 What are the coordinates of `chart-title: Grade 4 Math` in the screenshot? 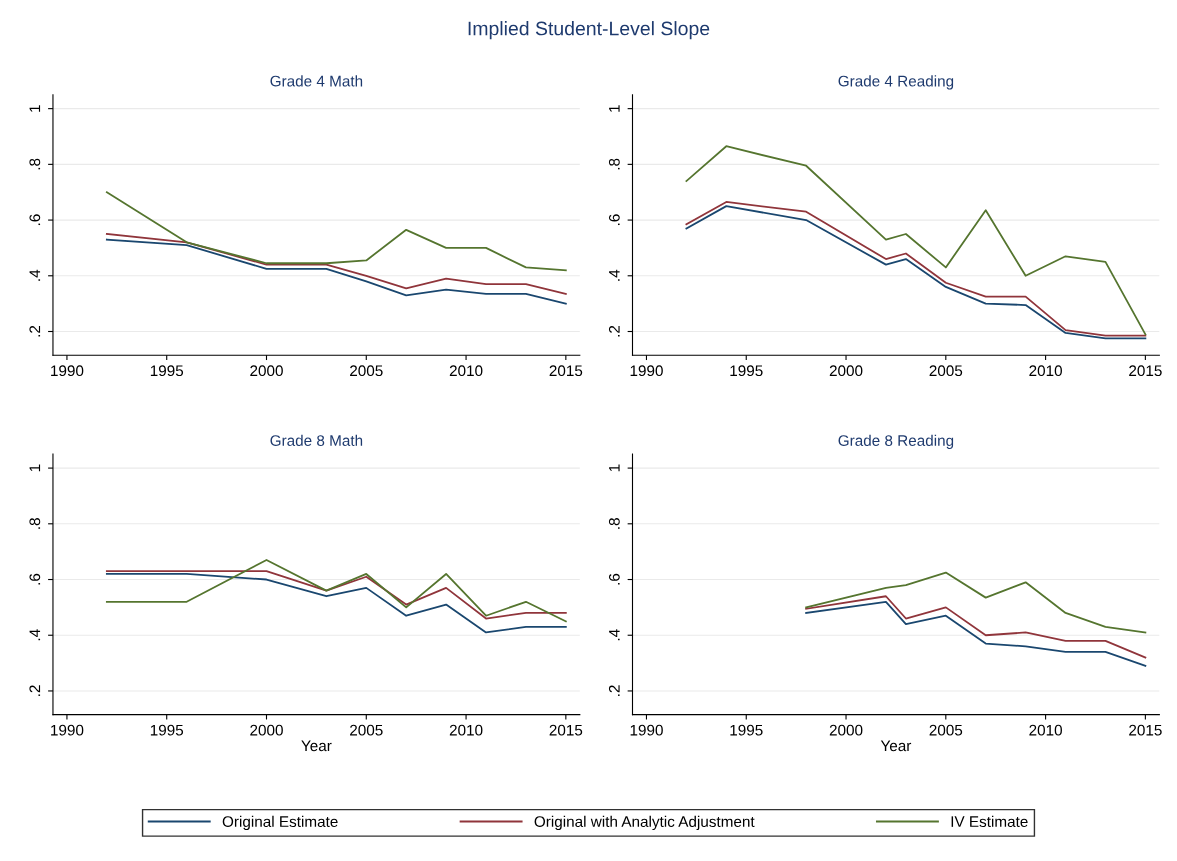 It's located at (316, 81).